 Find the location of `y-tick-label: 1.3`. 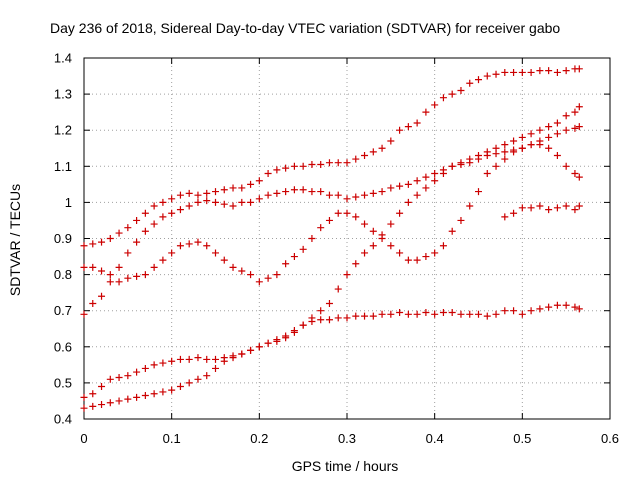

y-tick-label: 1.3 is located at coordinates (63, 94).